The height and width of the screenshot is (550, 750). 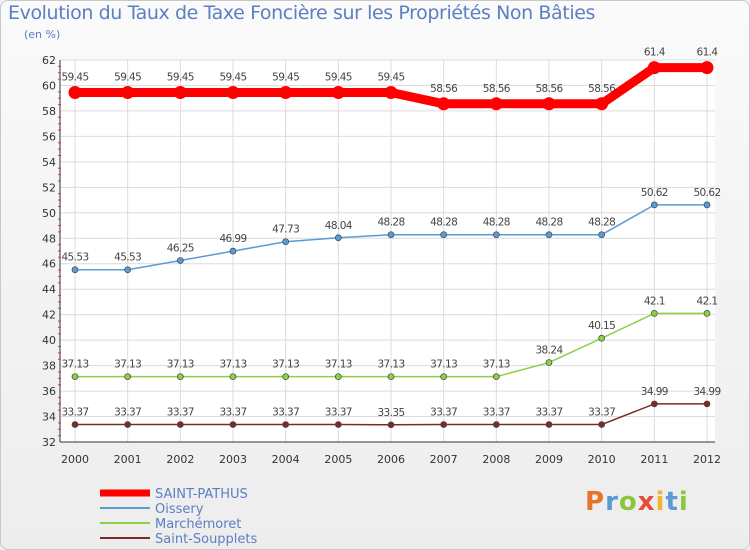 I want to click on x-tick-label: 2009, so click(x=549, y=459).